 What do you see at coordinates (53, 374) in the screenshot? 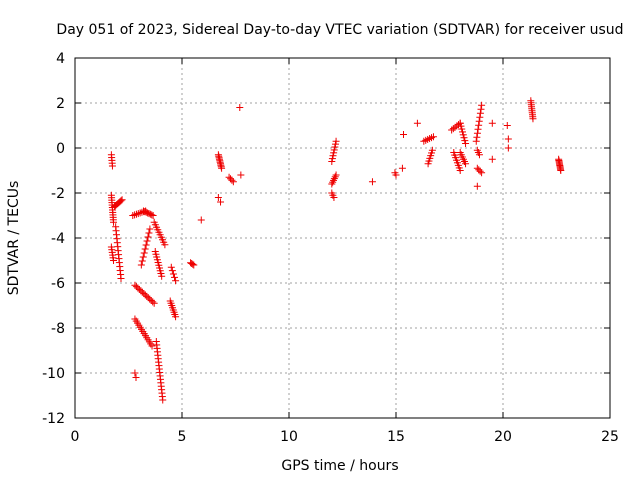
I see `y-tick-label: -10` at bounding box center [53, 374].